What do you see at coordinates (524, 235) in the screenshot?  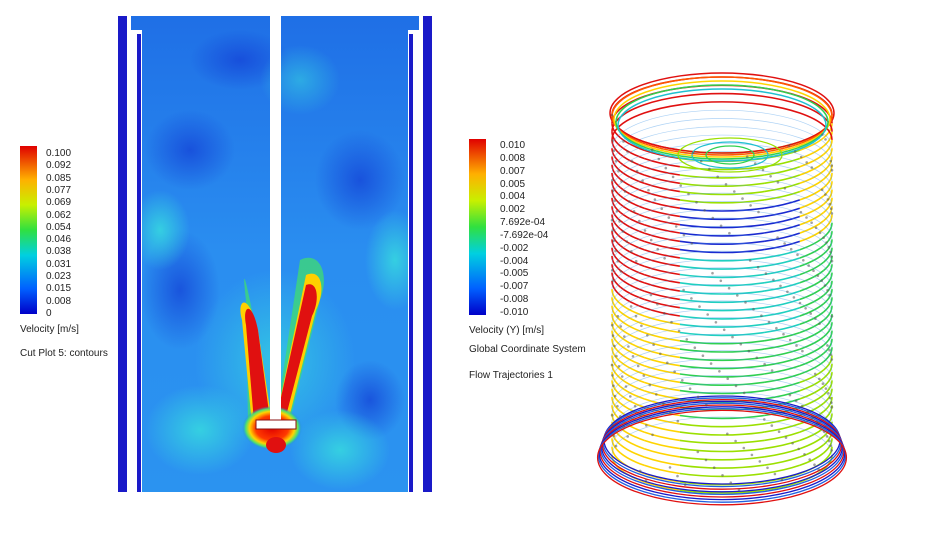 I see `velocity-y-tick-7: -7.692e-04` at bounding box center [524, 235].